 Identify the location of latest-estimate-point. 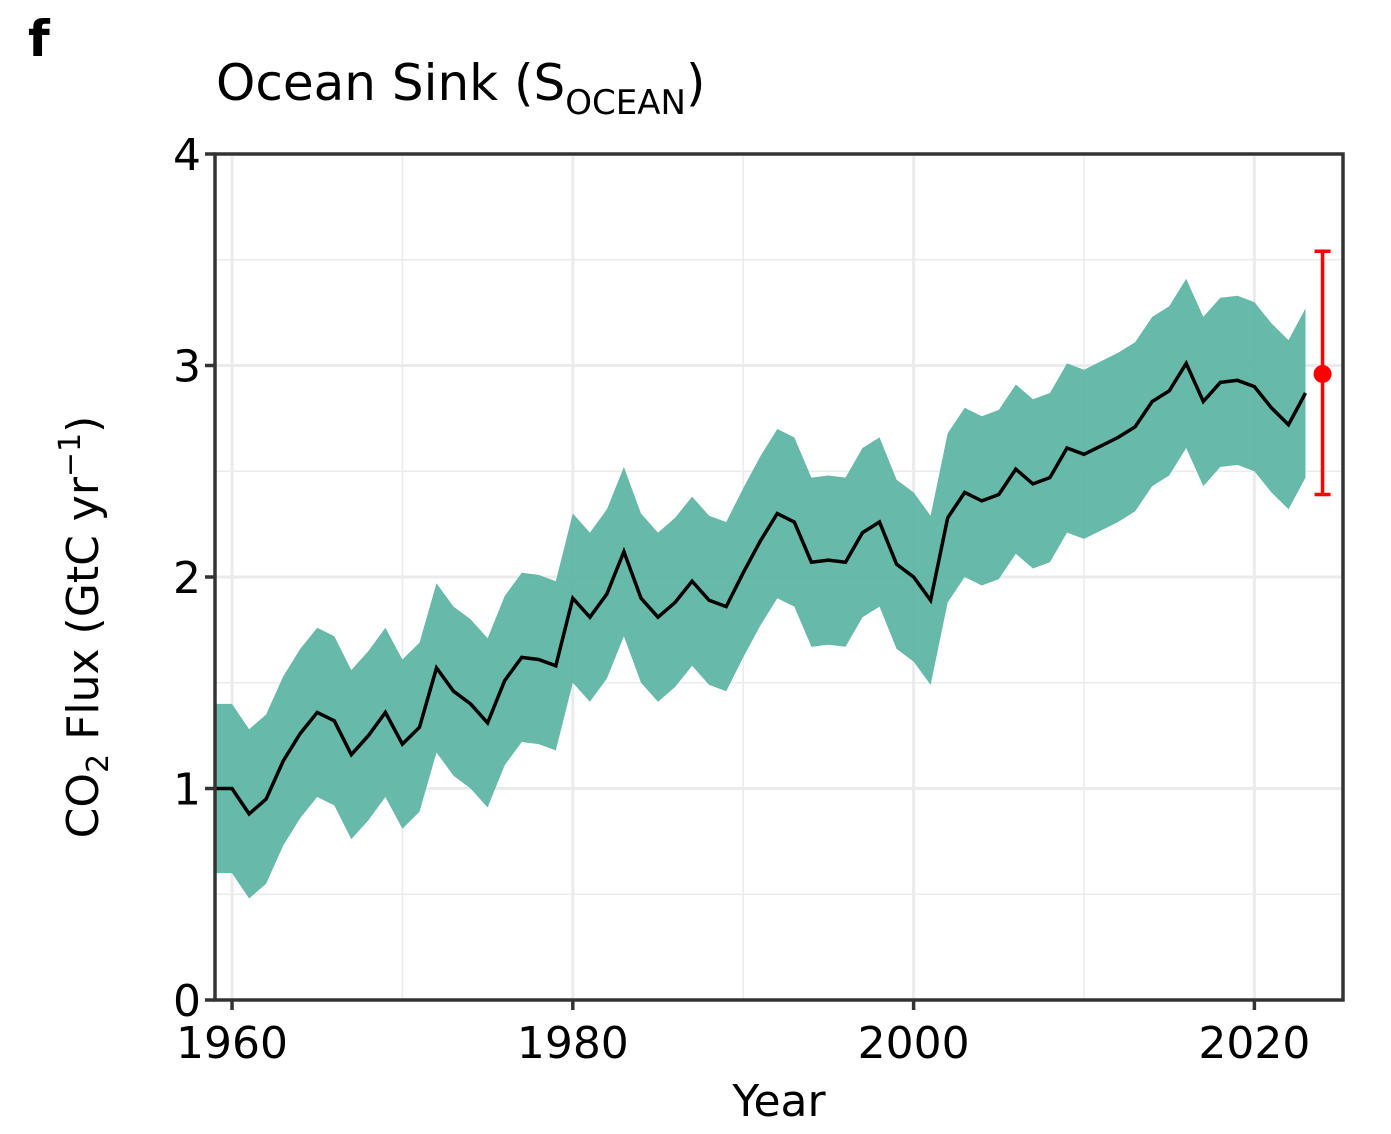
(1322, 373).